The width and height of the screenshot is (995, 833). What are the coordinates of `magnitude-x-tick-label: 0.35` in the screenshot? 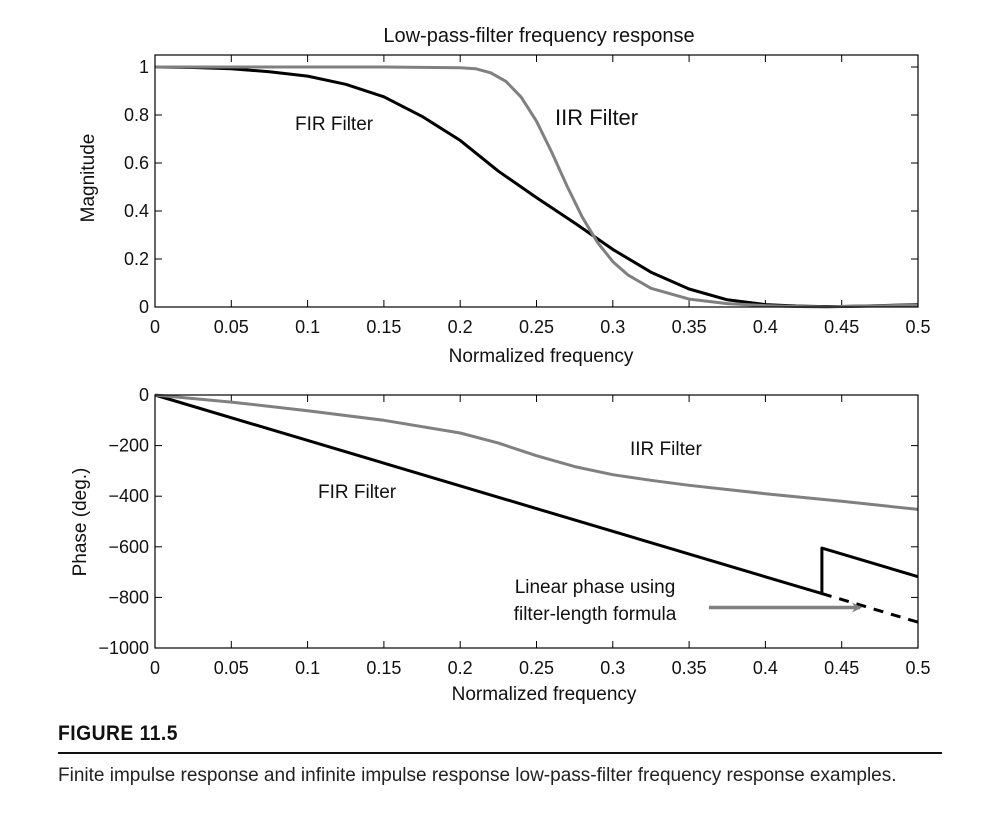 It's located at (689, 327).